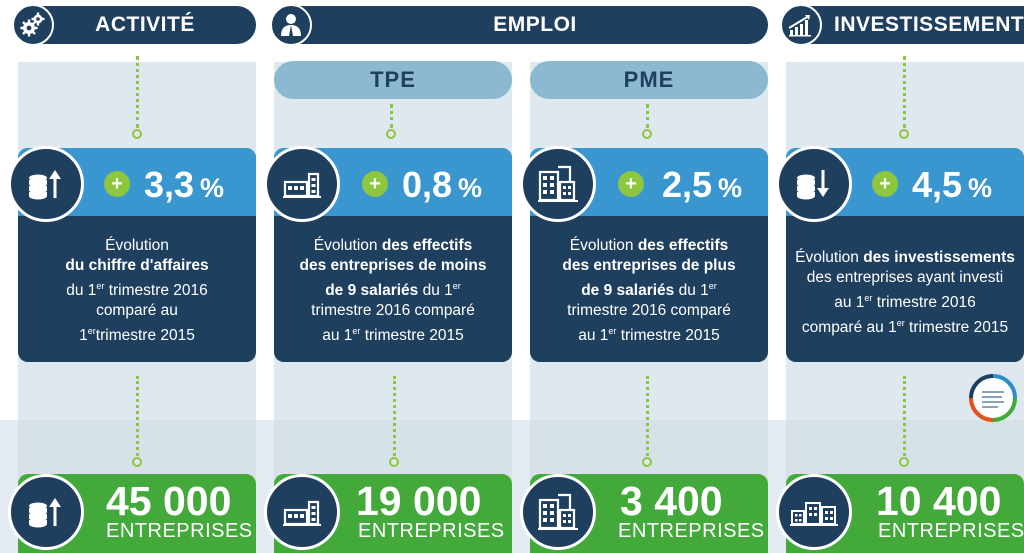 The width and height of the screenshot is (1024, 553). What do you see at coordinates (33, 25) in the screenshot?
I see `gears-icon` at bounding box center [33, 25].